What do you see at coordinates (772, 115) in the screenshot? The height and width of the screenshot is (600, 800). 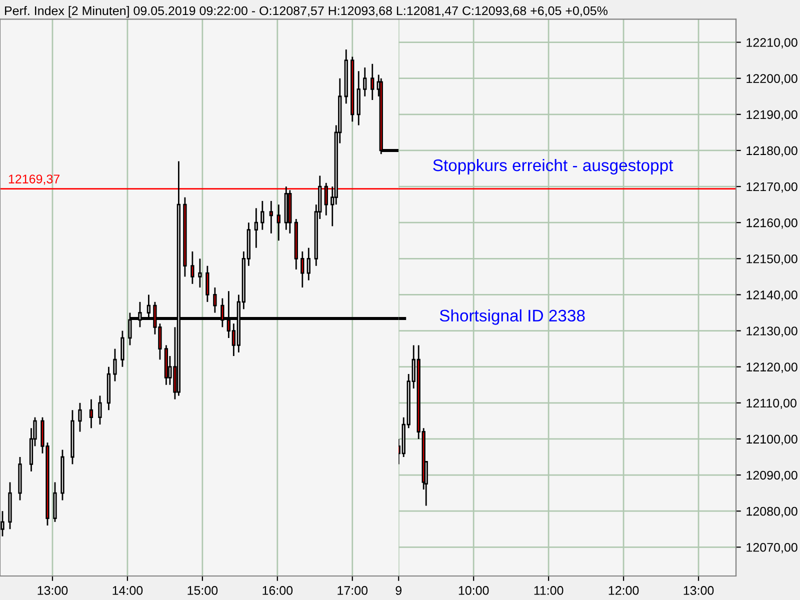 I see `y-tick-label: 12190,00` at bounding box center [772, 115].